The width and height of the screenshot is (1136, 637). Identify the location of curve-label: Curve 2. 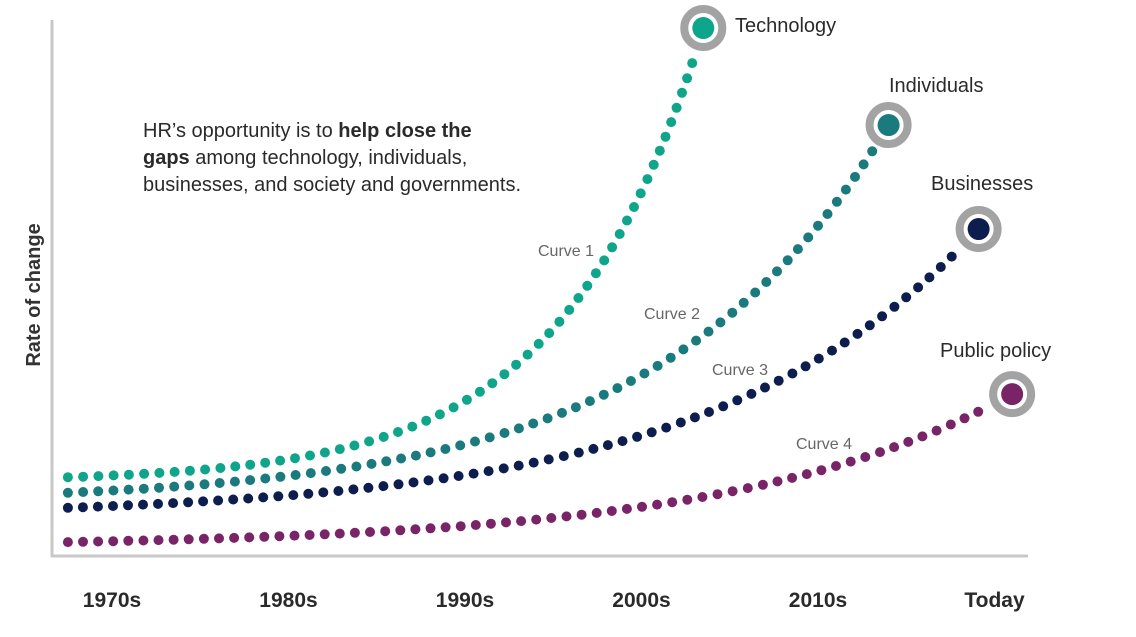
(672, 314).